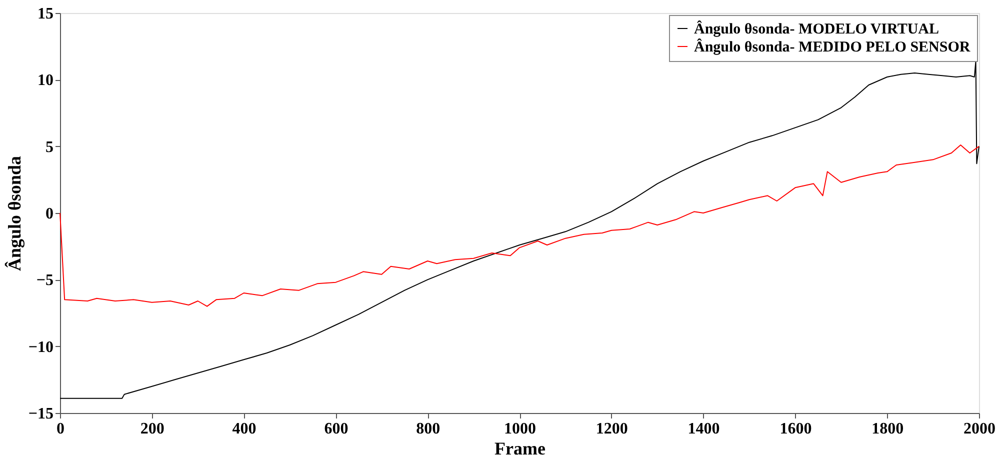 The width and height of the screenshot is (1000, 463). What do you see at coordinates (60, 429) in the screenshot?
I see `x-tick-label: 0` at bounding box center [60, 429].